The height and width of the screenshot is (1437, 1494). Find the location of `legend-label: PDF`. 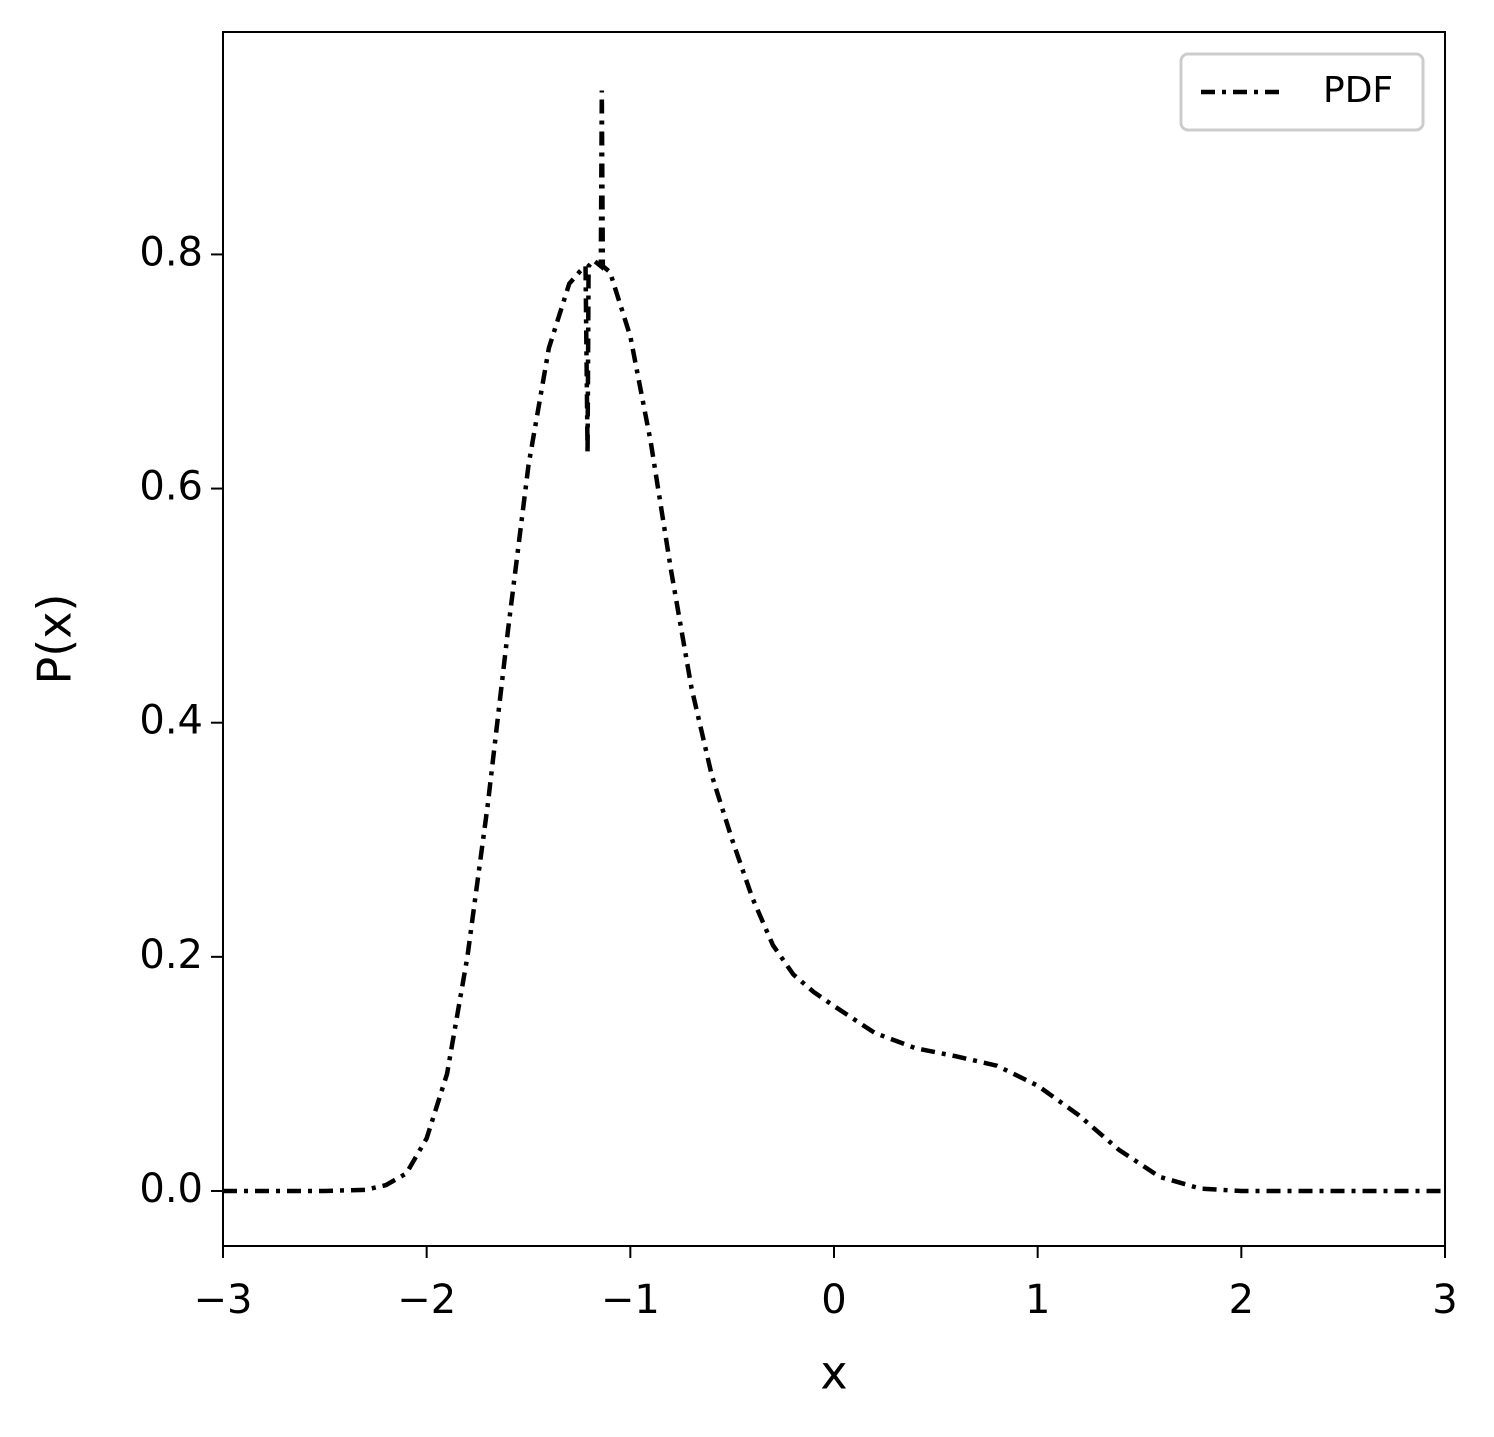

legend-label: PDF is located at coordinates (1358, 90).